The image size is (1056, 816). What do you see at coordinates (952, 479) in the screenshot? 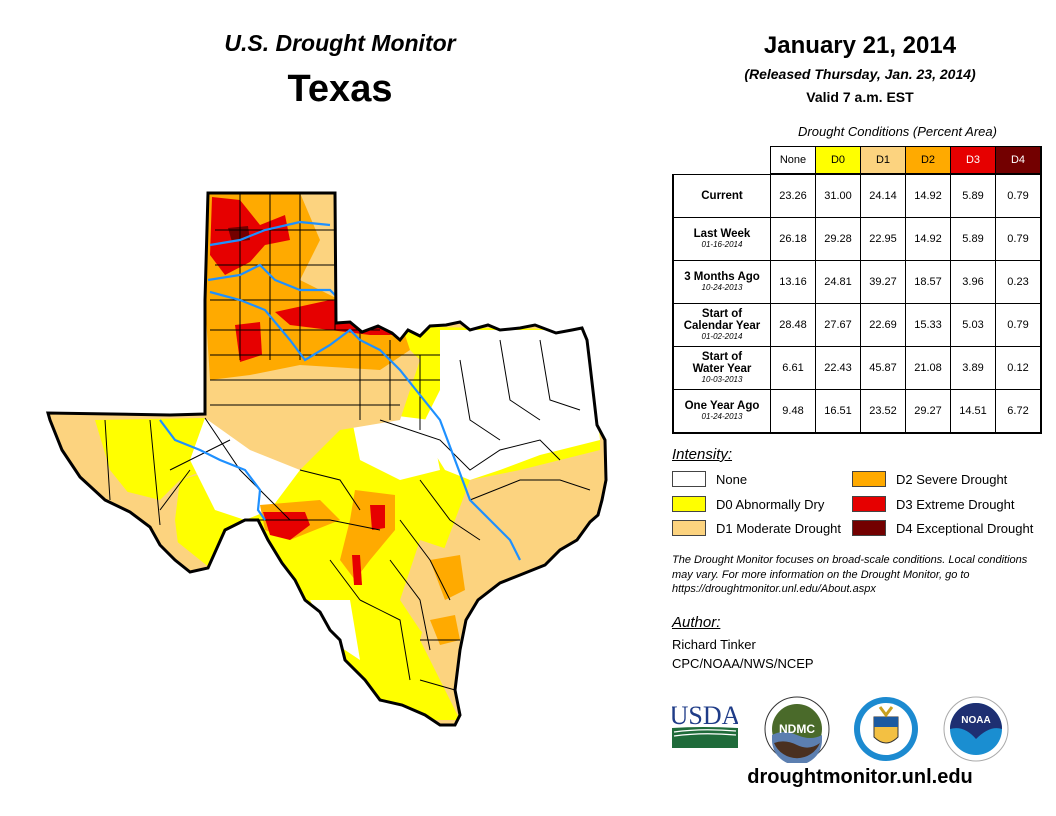
I see `legend-label: D2 Severe Drought` at bounding box center [952, 479].